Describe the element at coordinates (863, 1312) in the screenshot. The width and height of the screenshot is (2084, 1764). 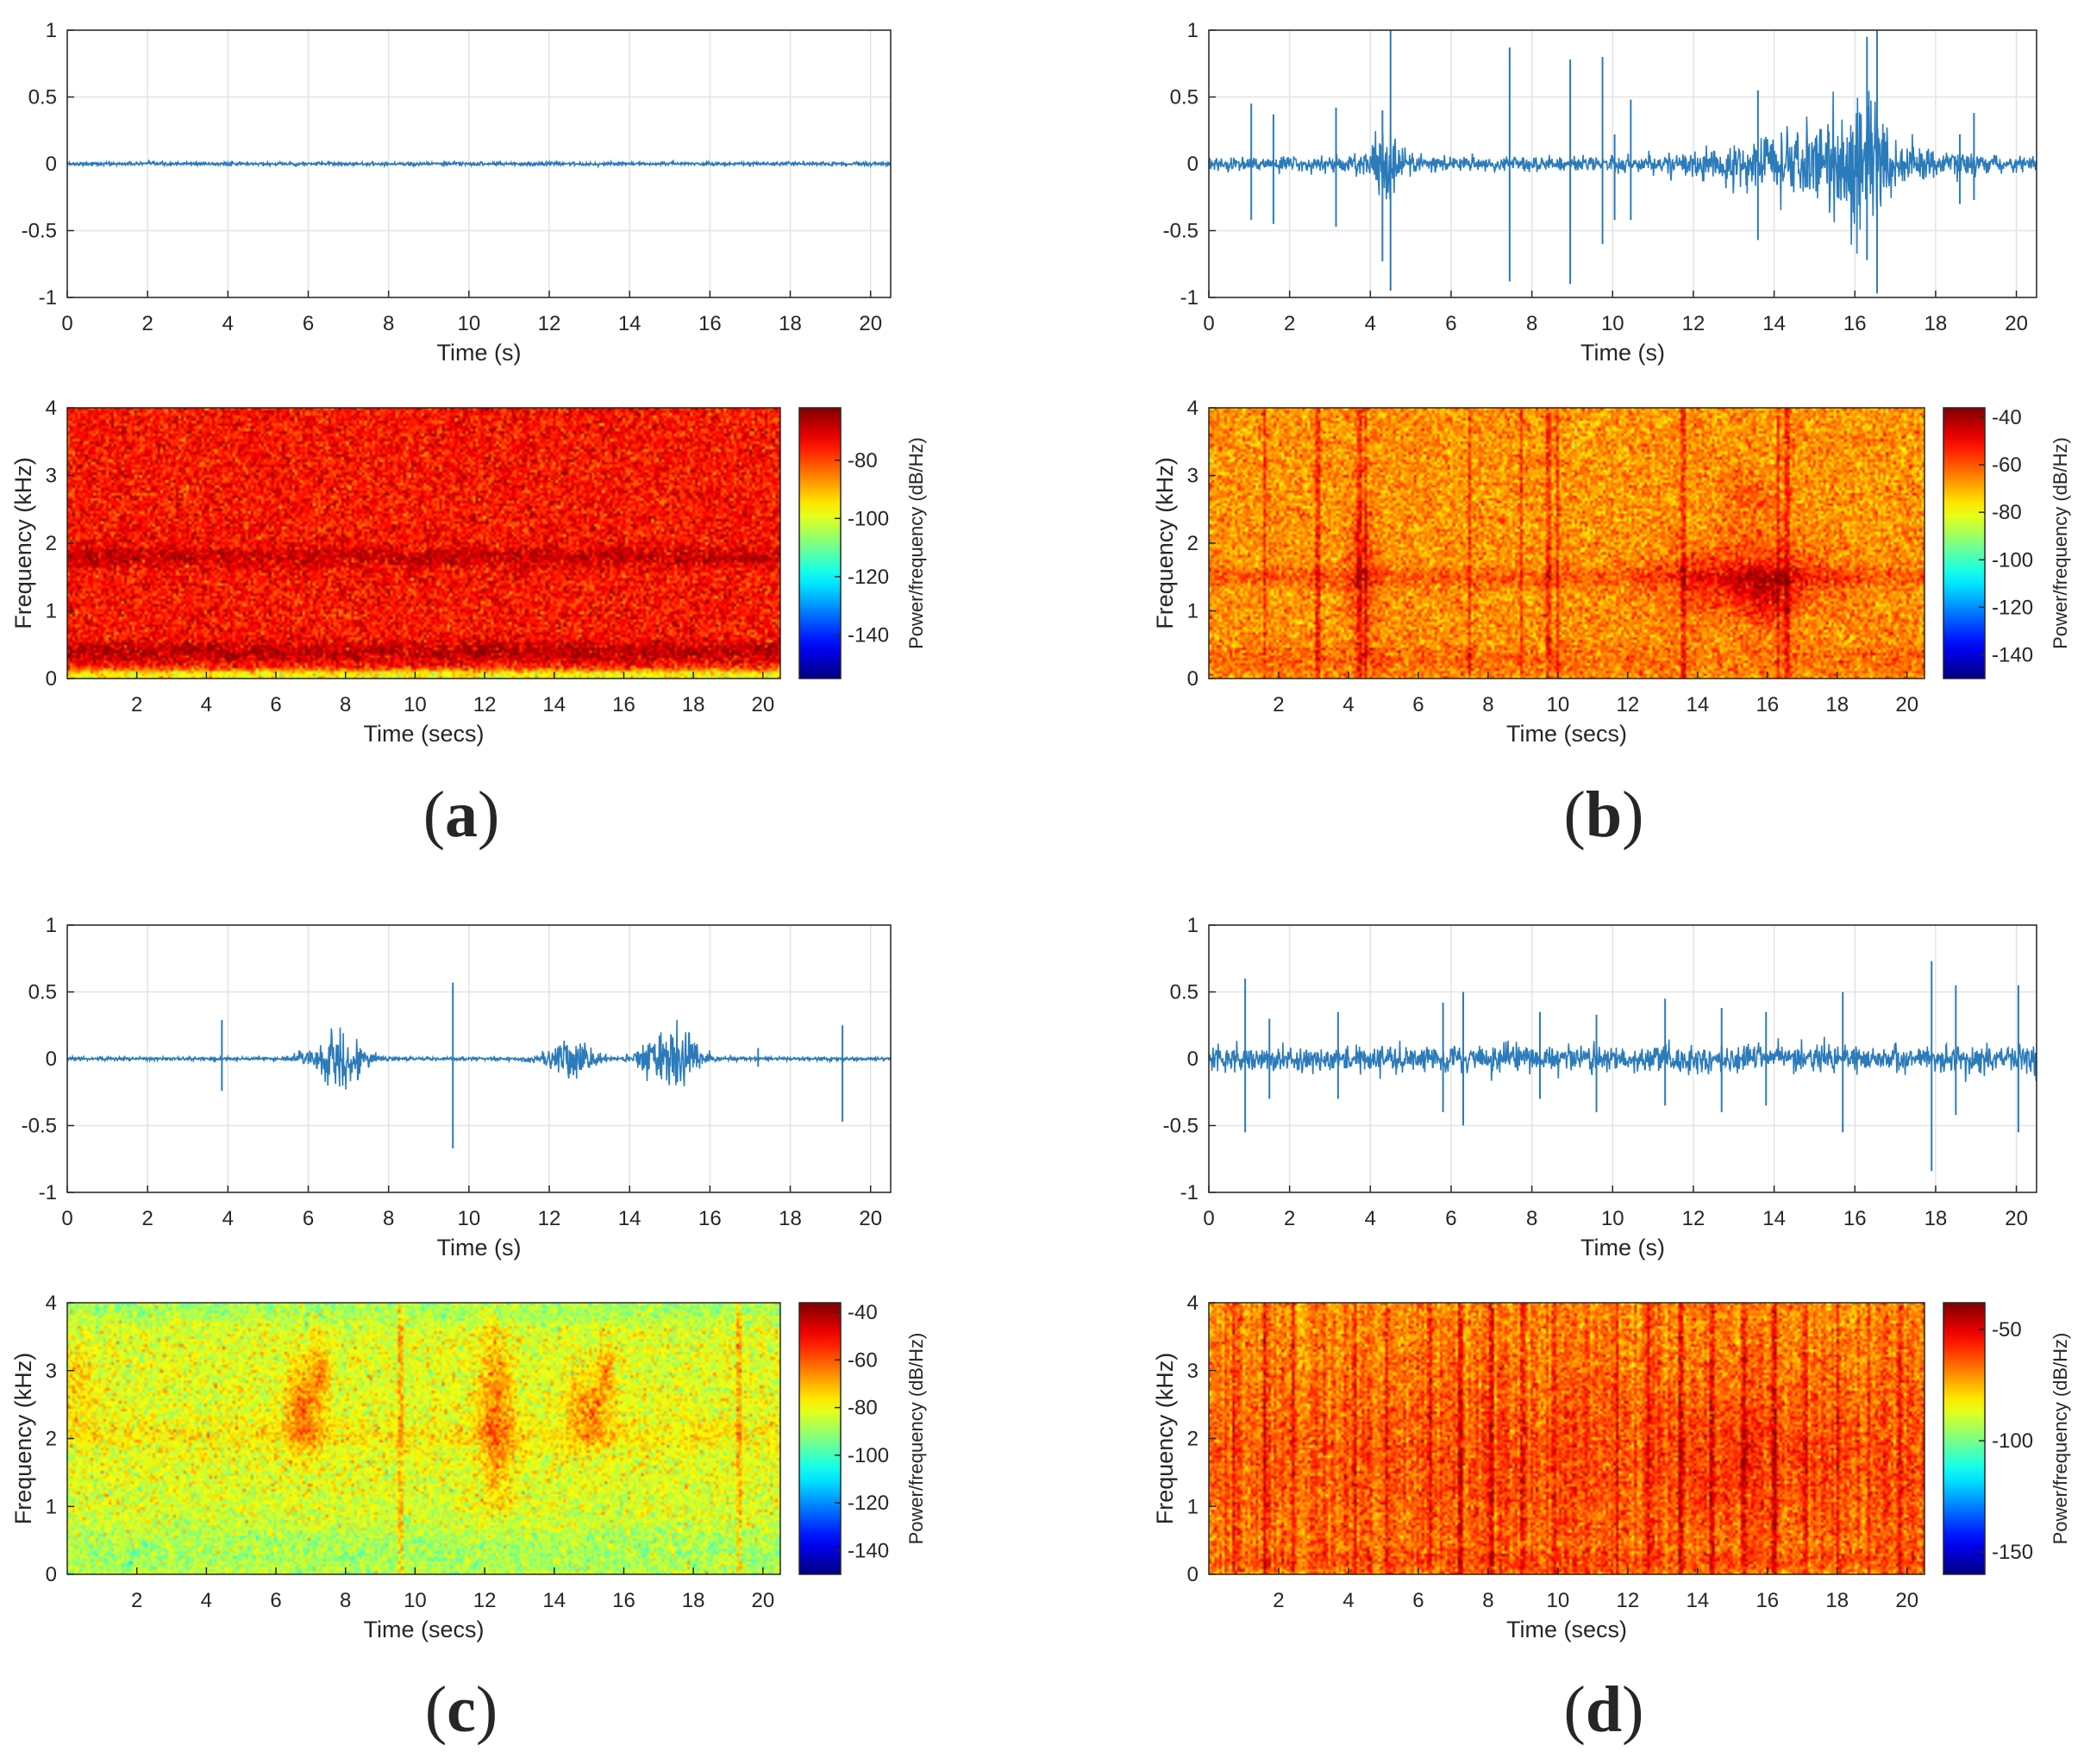
I see `colorbar-tick-label: -40` at that location.